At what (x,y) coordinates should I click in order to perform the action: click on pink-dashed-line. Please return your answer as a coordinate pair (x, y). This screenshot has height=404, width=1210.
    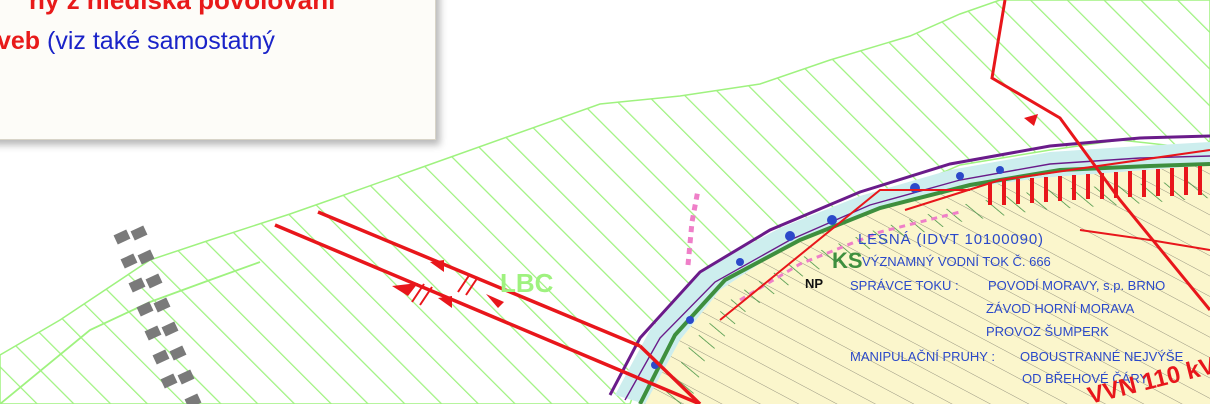
    Looking at the image, I should click on (850, 256).